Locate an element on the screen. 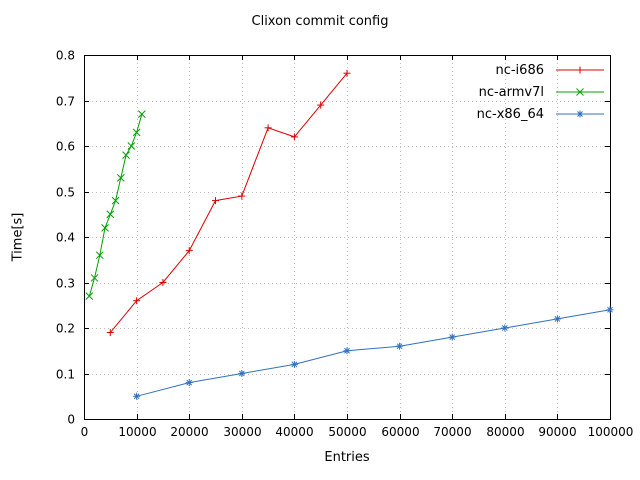 The height and width of the screenshot is (480, 640). series-nc-armv7l is located at coordinates (115, 205).